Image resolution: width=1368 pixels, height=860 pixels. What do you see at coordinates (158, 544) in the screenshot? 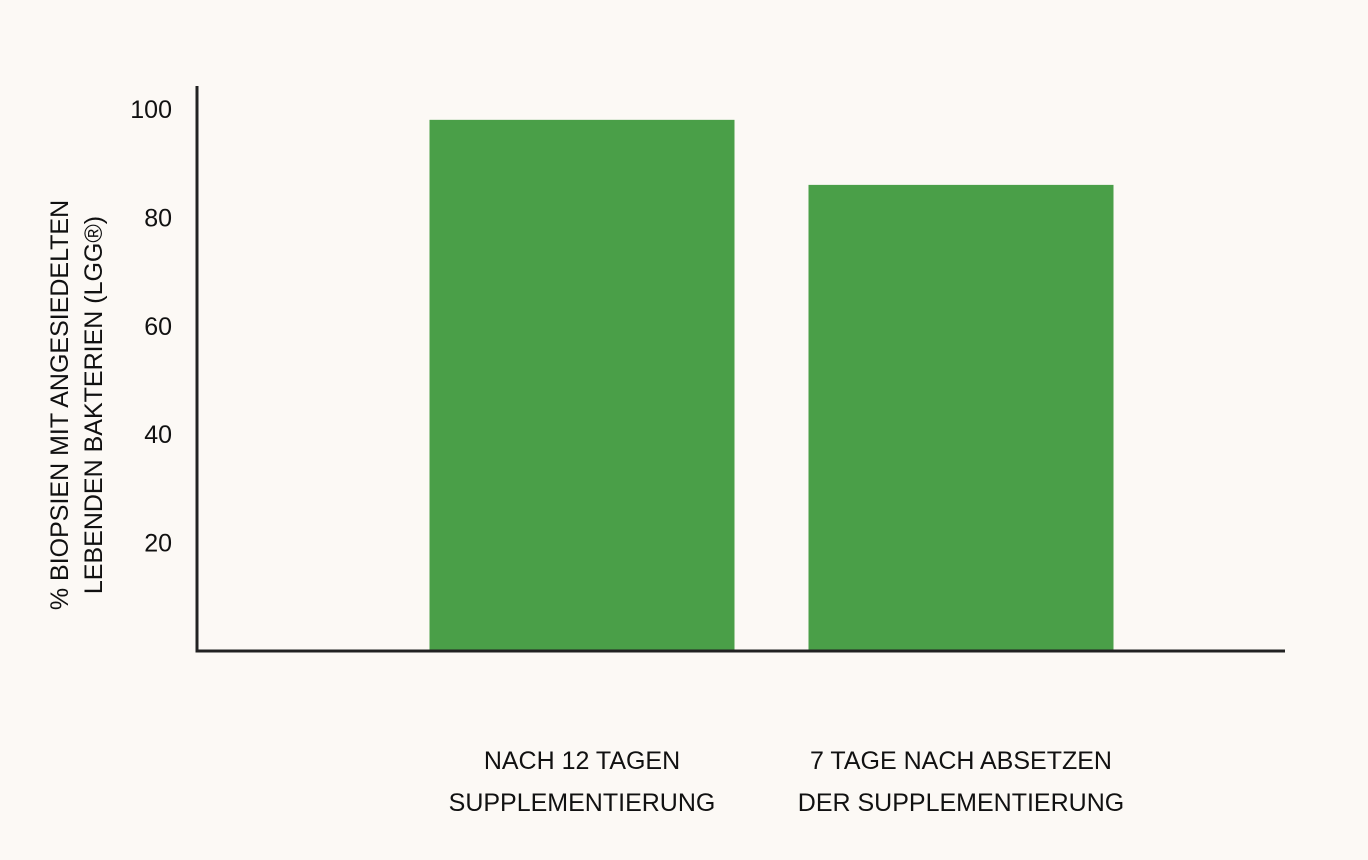
I see `y-tick-label: 20` at bounding box center [158, 544].